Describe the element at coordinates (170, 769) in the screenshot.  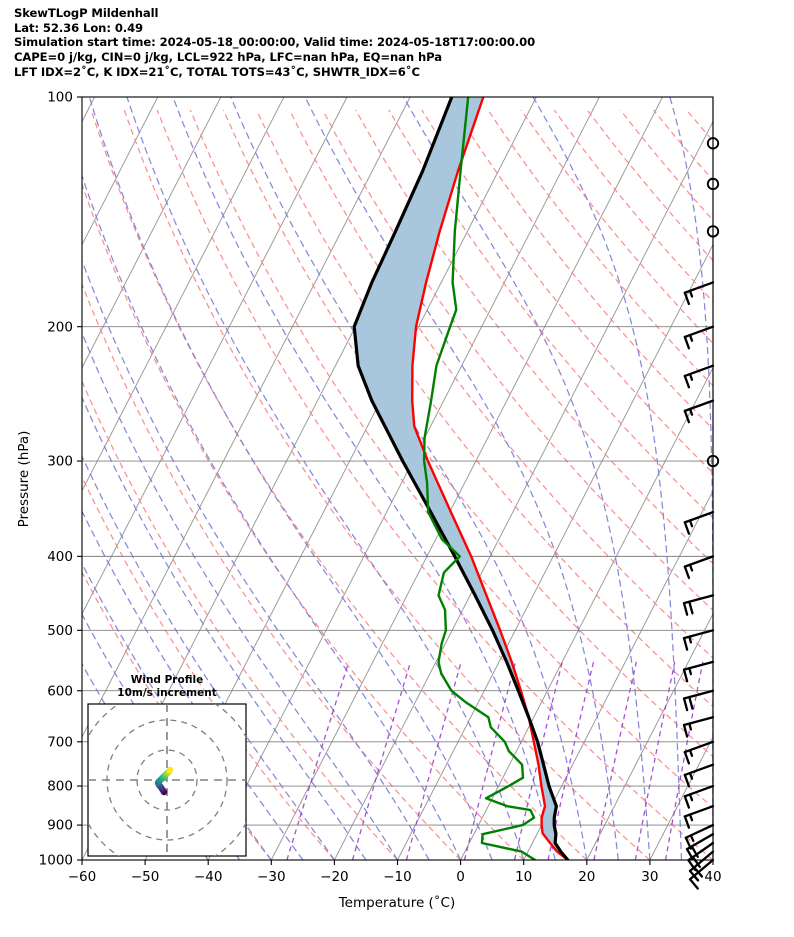
I see `hodograph-point` at that location.